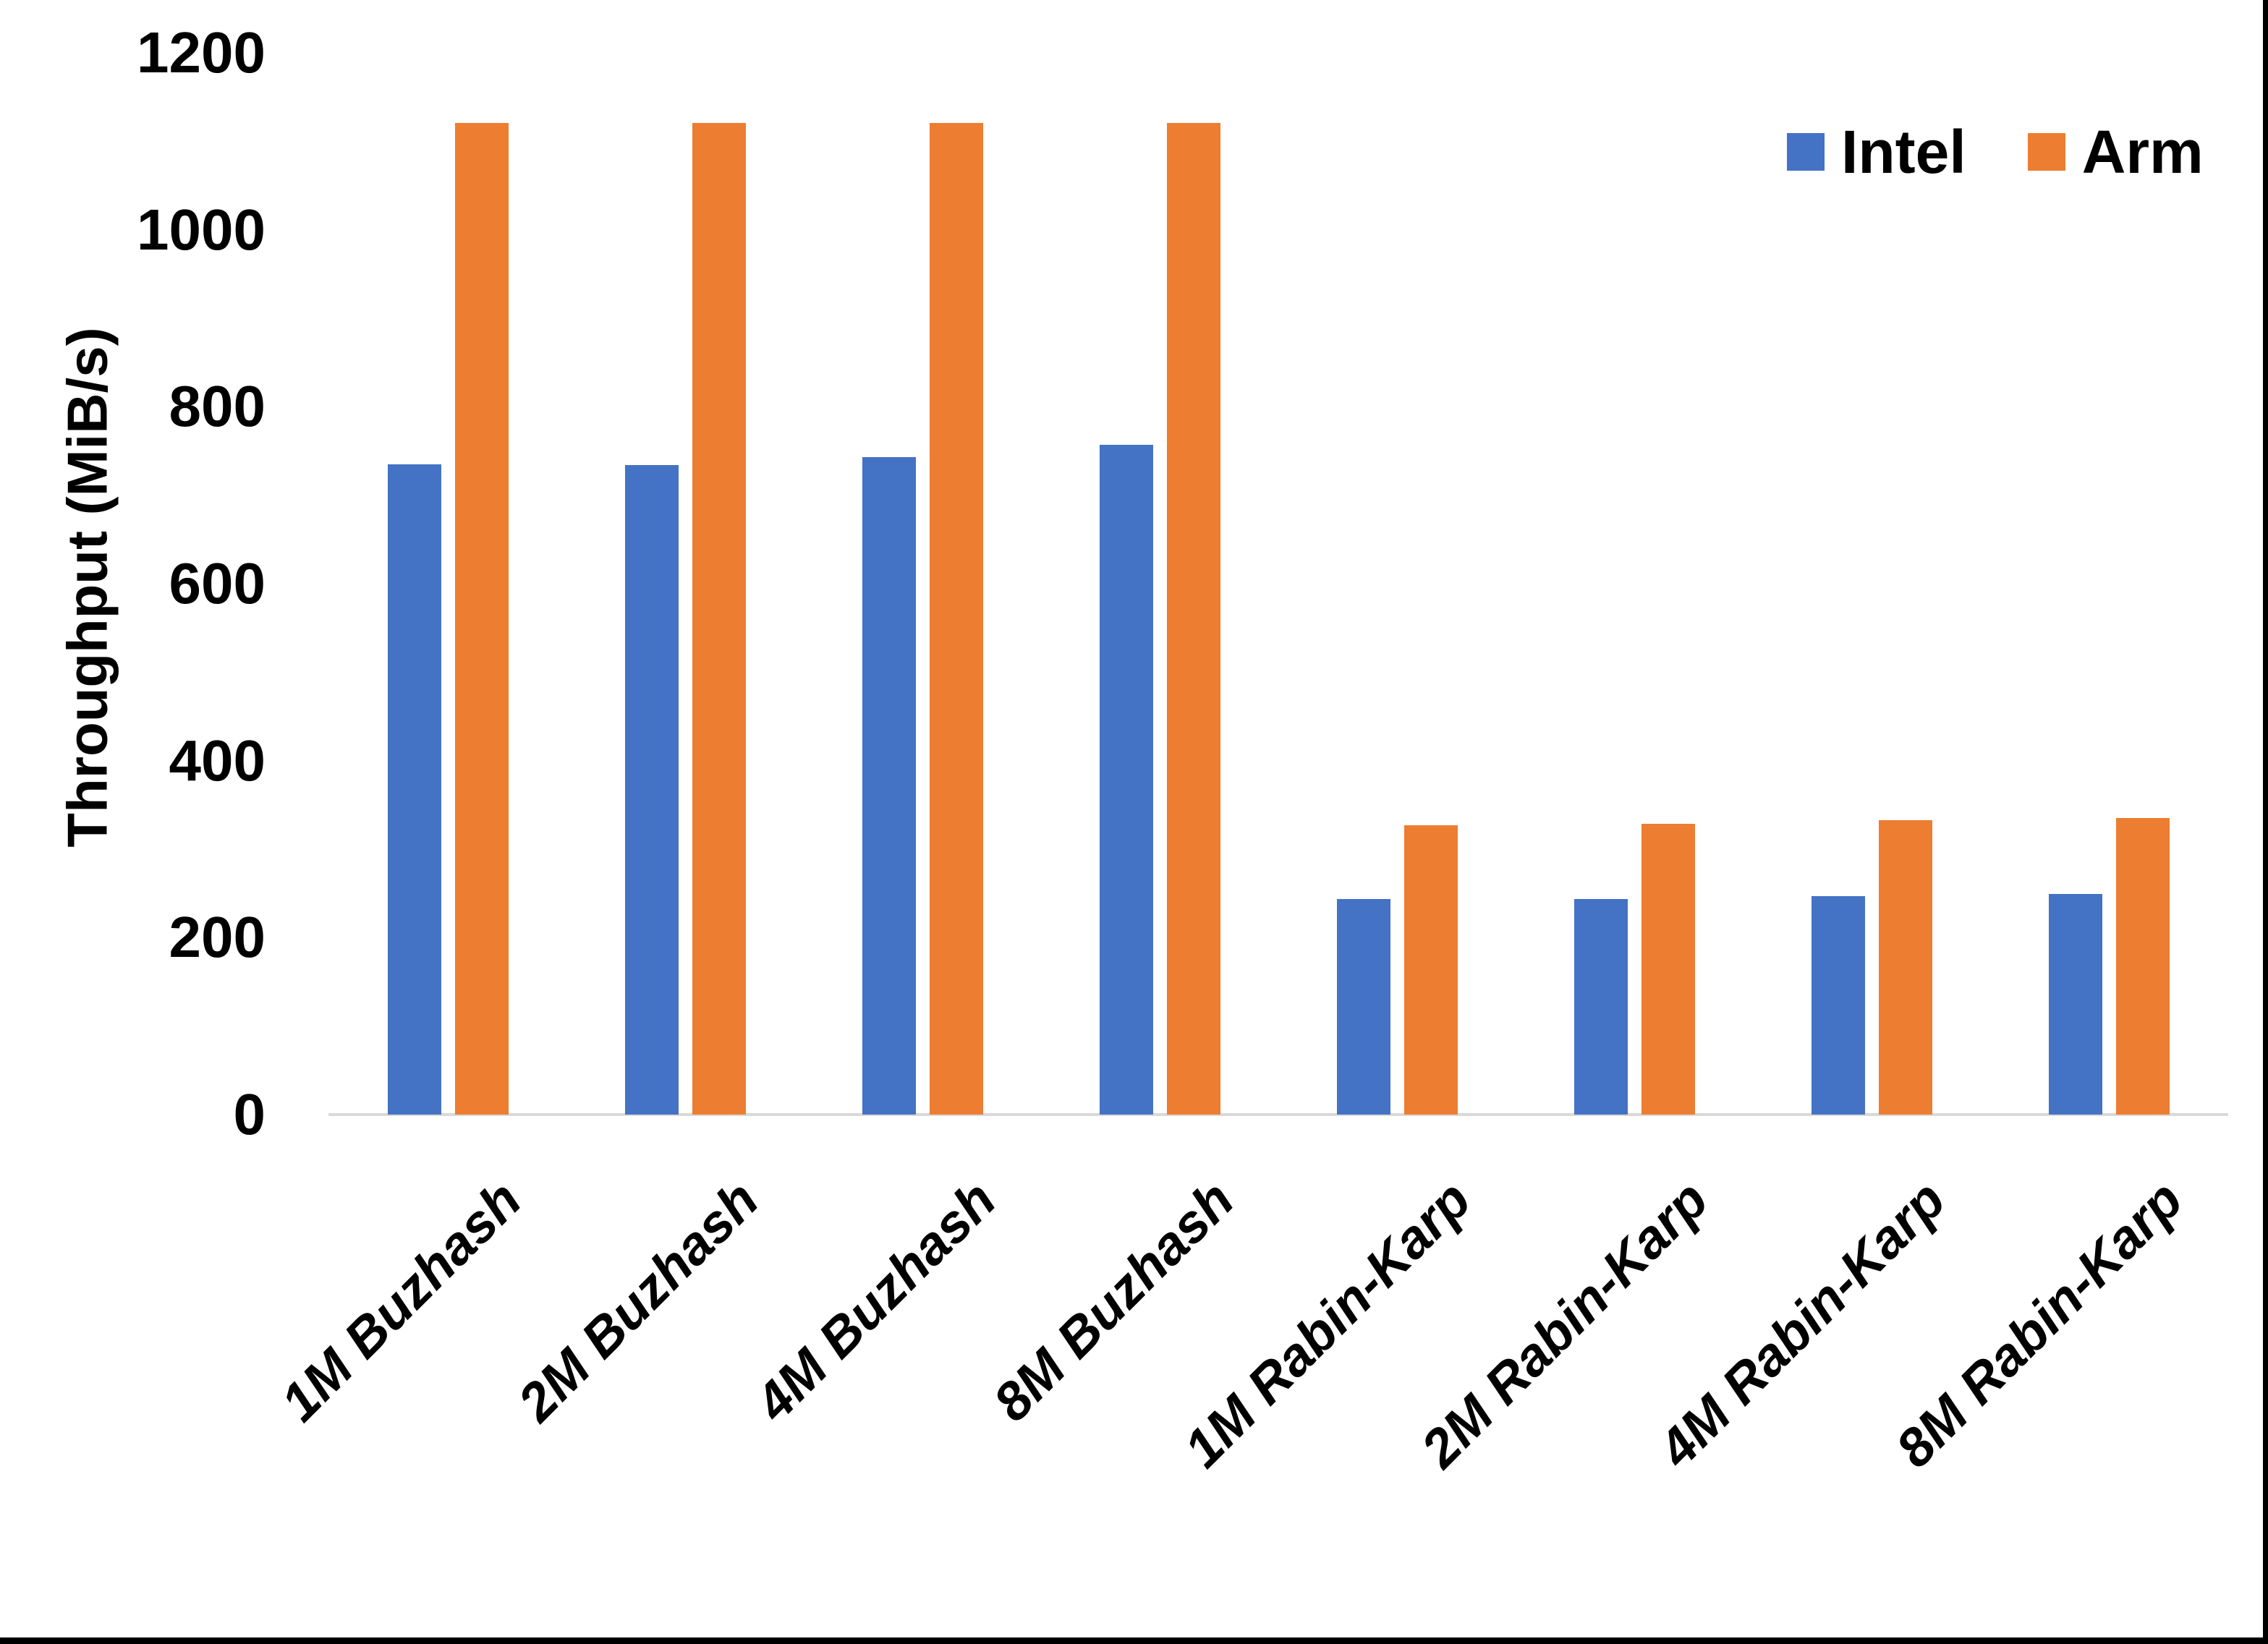  I want to click on y-tick-label-200: 200, so click(217, 937).